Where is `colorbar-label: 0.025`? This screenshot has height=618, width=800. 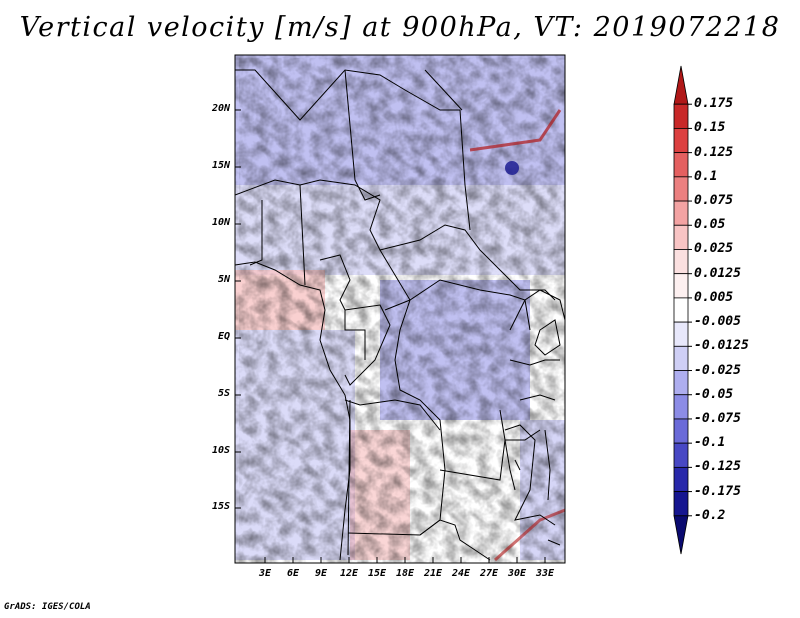
colorbar-label: 0.025 is located at coordinates (714, 249).